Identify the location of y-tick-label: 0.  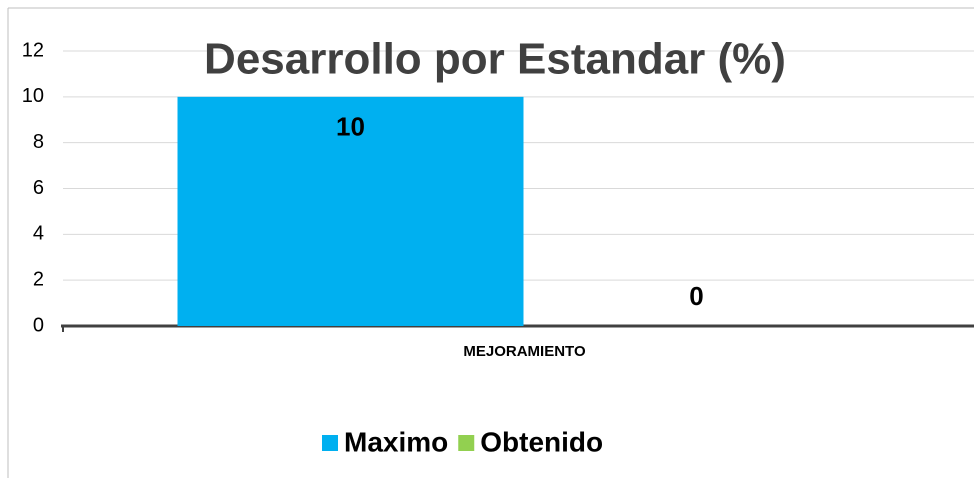
(38, 325).